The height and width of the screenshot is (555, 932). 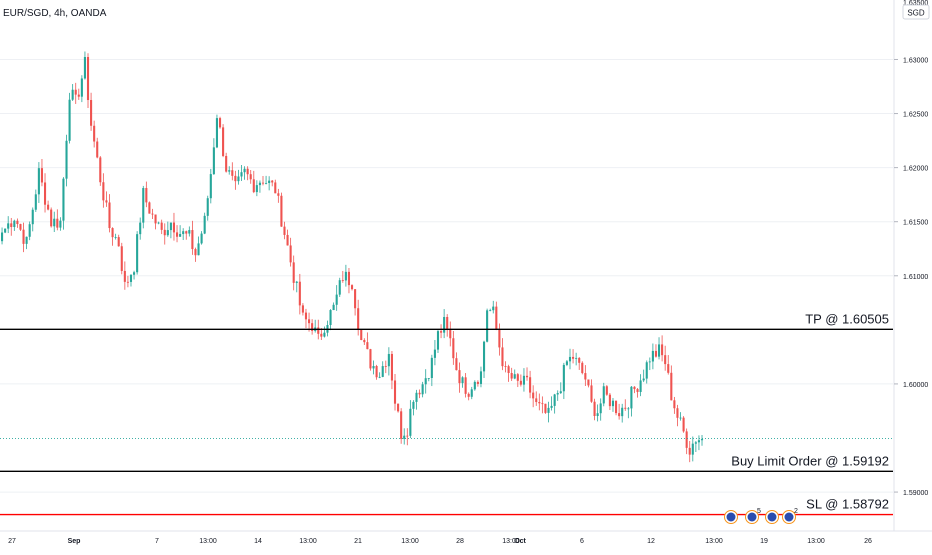 I want to click on price-tick-label: 1.62000, so click(x=915, y=169).